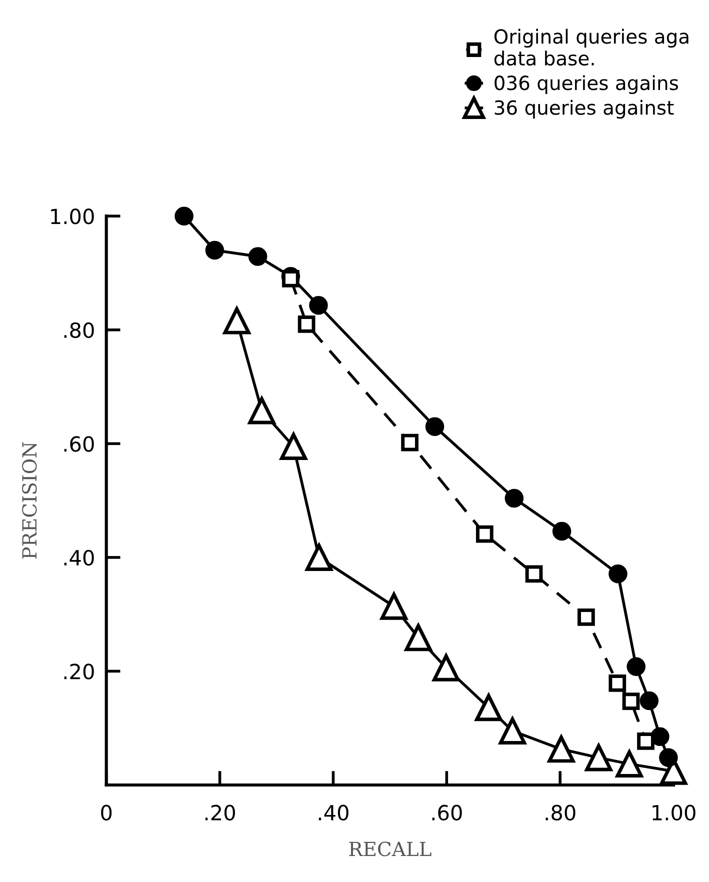 The height and width of the screenshot is (882, 709). What do you see at coordinates (72, 216) in the screenshot?
I see `y-tick-label: 1.00` at bounding box center [72, 216].